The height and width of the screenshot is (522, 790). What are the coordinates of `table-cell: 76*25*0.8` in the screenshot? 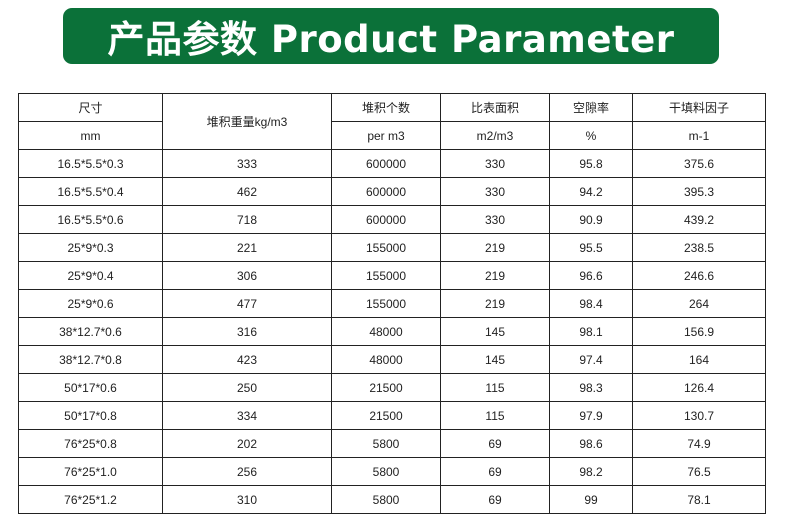 It's located at (90, 443).